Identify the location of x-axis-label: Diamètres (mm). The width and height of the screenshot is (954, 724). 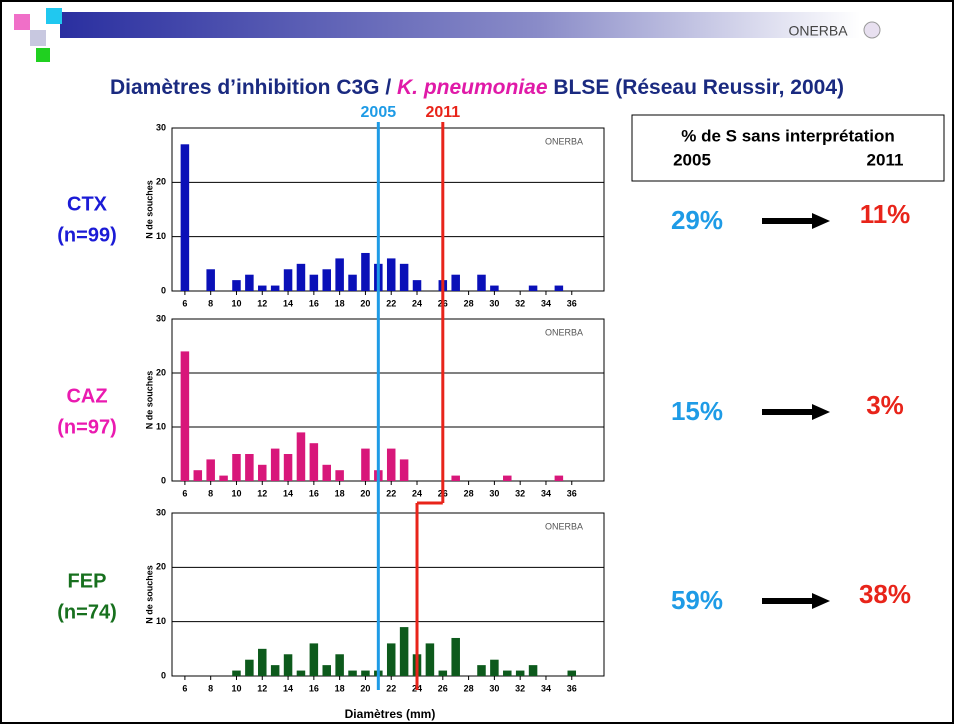
(390, 714).